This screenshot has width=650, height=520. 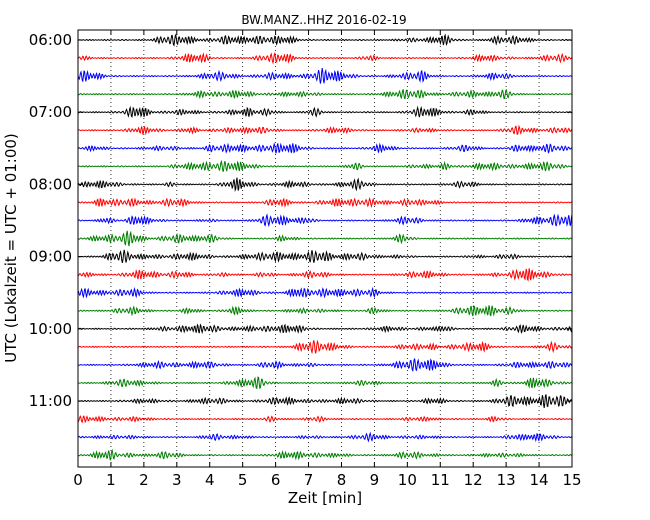 What do you see at coordinates (50, 257) in the screenshot?
I see `y-tick-label: 09:00` at bounding box center [50, 257].